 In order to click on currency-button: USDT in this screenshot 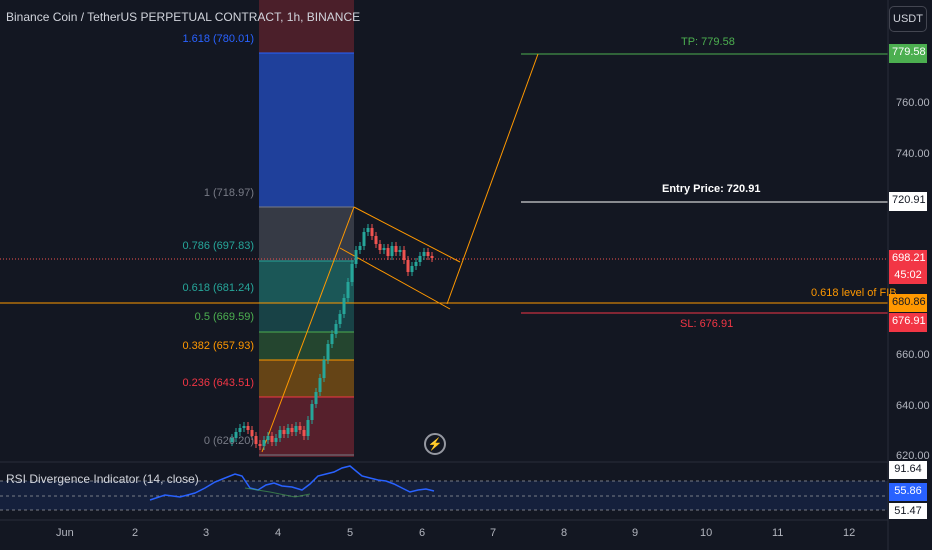, I will do `click(908, 19)`.